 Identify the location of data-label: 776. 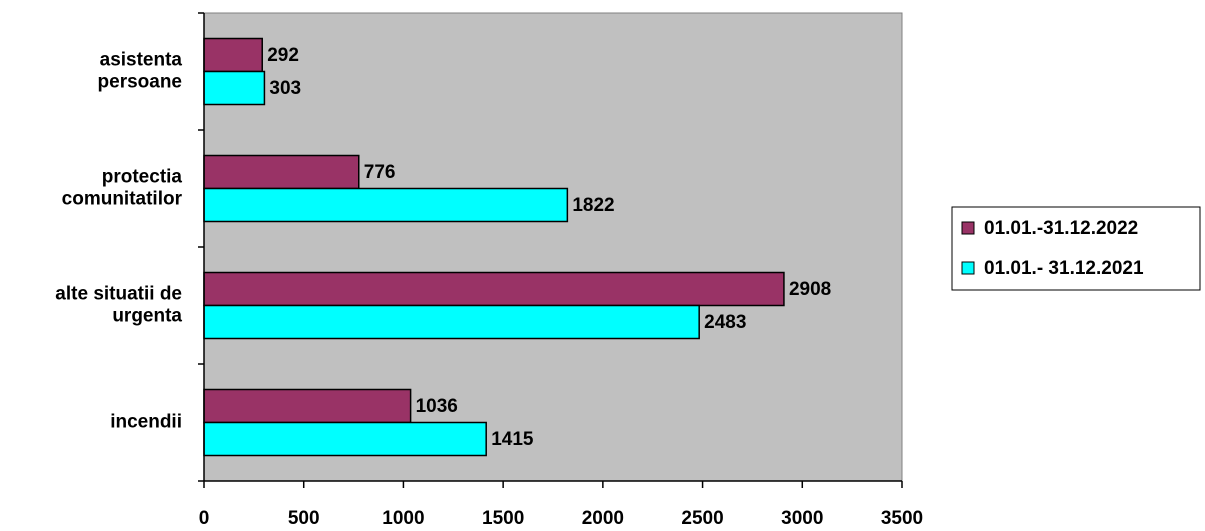
(380, 172).